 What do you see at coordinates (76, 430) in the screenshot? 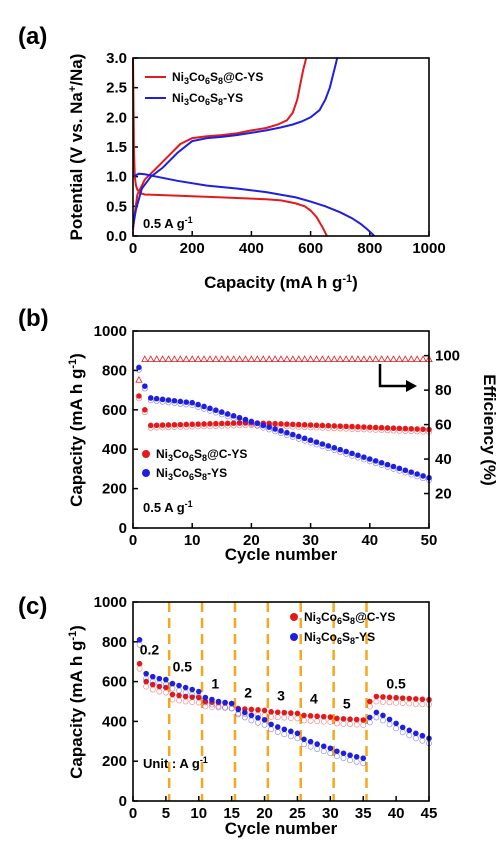
I see `panel-b-ylabel: Capacity (mA h g-1)` at bounding box center [76, 430].